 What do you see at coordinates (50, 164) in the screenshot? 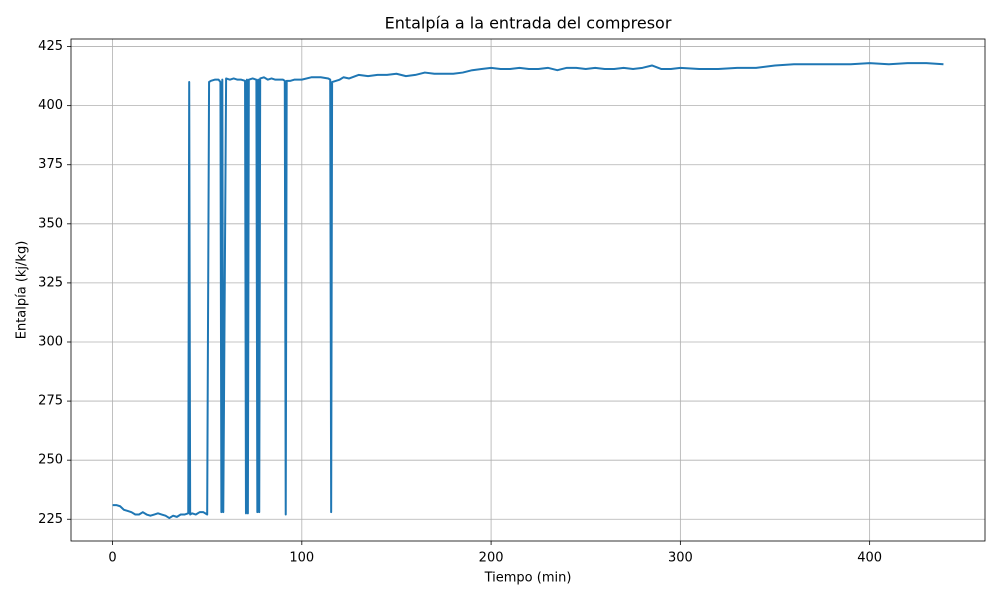
I see `y-tick-label: 375` at bounding box center [50, 164].